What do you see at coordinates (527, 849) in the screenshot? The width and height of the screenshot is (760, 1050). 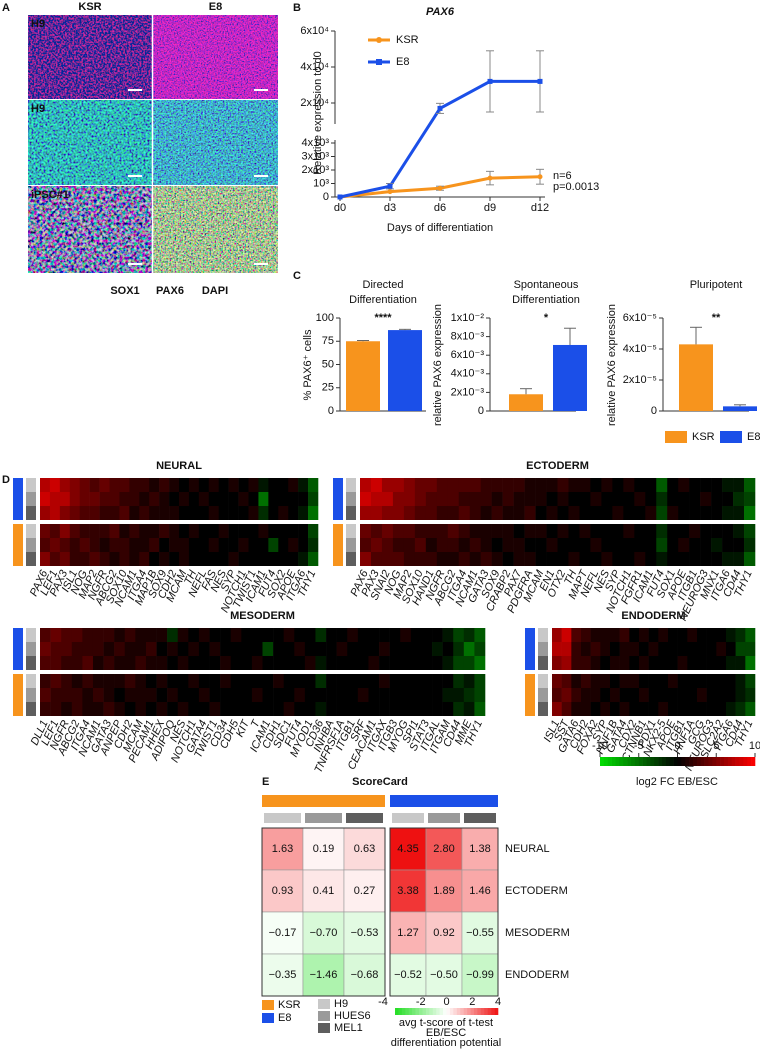 I see `row-label: NEURAL` at bounding box center [527, 849].